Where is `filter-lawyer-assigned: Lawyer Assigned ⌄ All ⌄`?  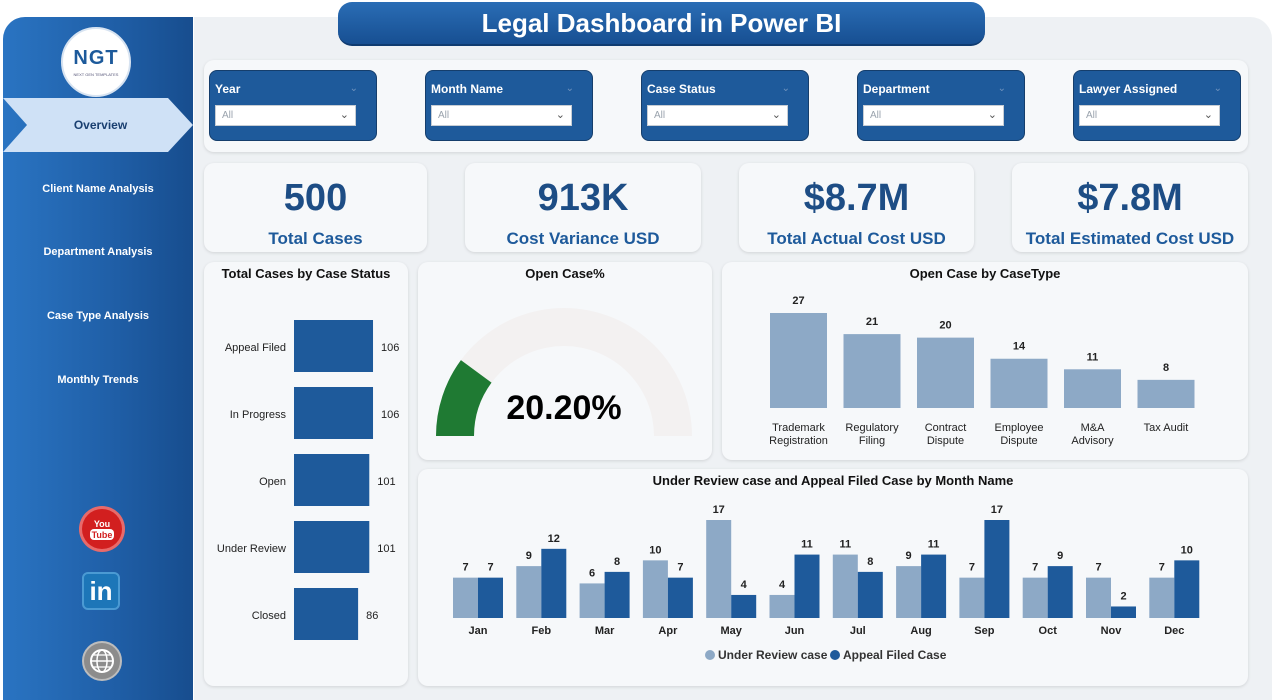
filter-lawyer-assigned: Lawyer Assigned ⌄ All ⌄ is located at coordinates (1157, 105).